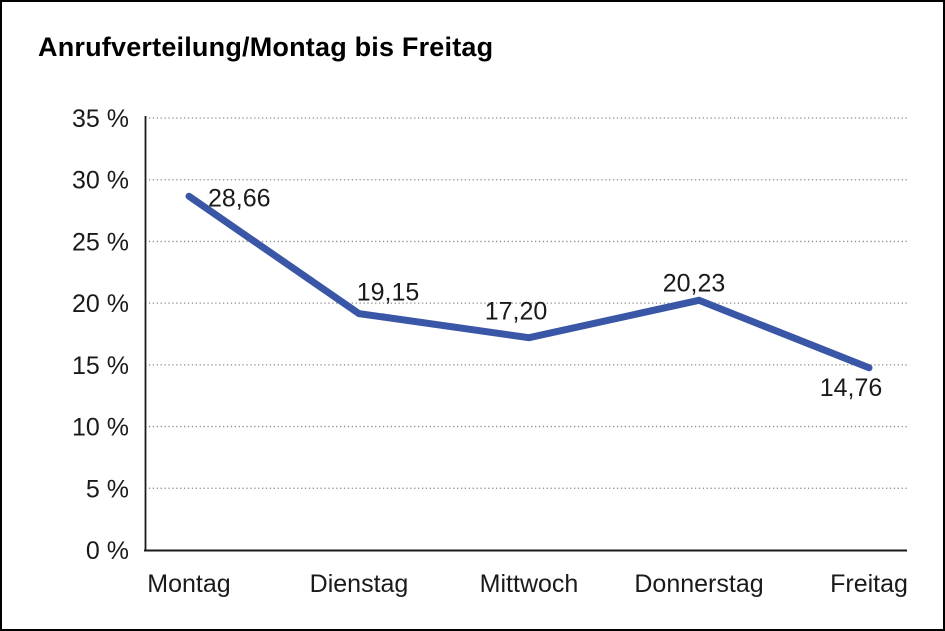 The height and width of the screenshot is (631, 945). I want to click on x-category-label: Dienstag, so click(359, 584).